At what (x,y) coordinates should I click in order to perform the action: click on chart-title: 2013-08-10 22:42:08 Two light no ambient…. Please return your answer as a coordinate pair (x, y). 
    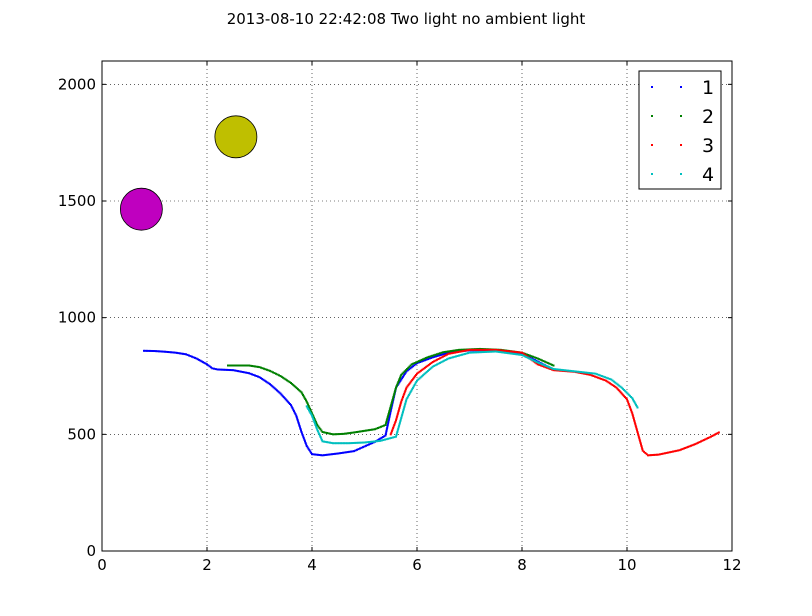
    Looking at the image, I should click on (406, 19).